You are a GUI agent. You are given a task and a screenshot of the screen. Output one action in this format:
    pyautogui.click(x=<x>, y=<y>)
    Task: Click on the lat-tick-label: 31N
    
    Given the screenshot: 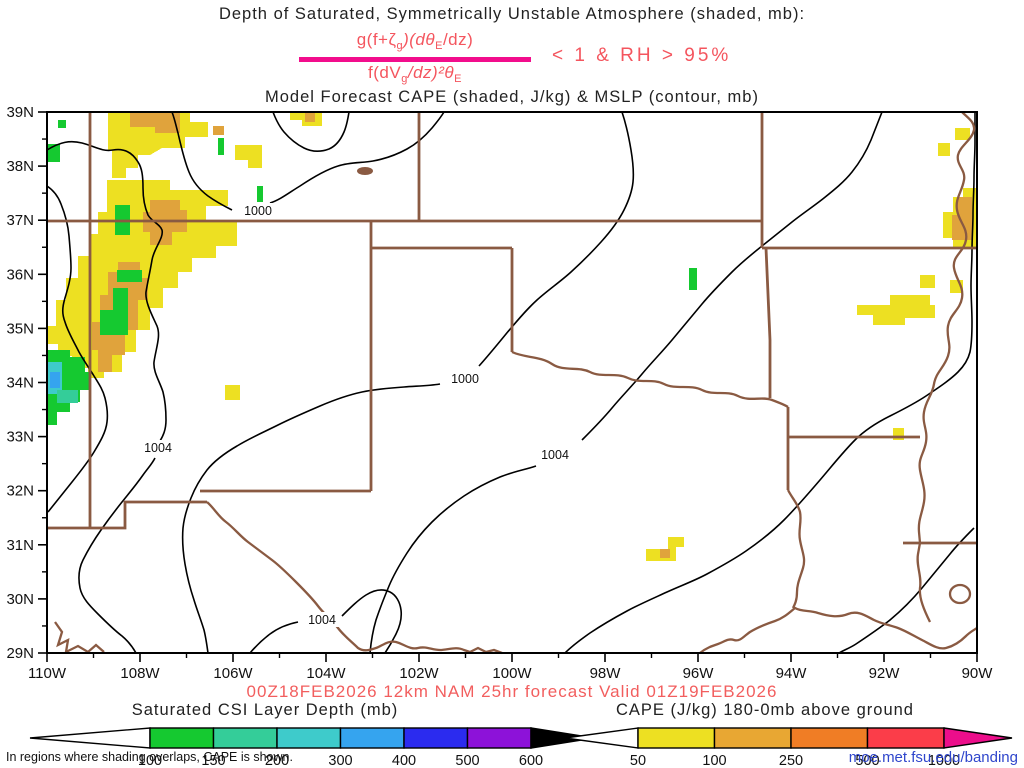 What is the action you would take?
    pyautogui.click(x=20, y=545)
    